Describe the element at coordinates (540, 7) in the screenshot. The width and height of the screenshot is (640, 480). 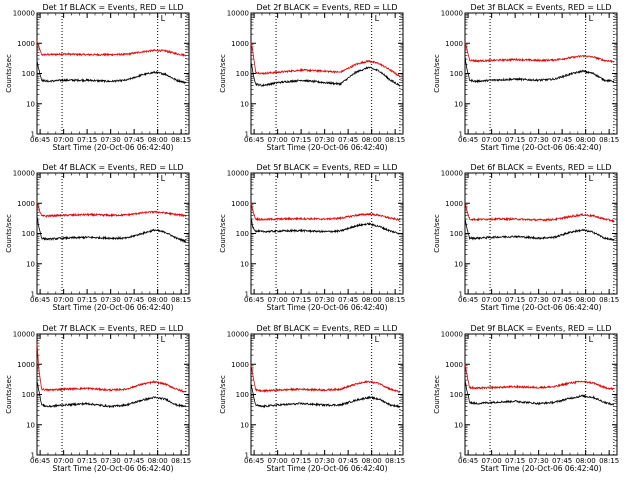
I see `chart-title: Det 3f BLACK = Events, RED = LLD` at that location.